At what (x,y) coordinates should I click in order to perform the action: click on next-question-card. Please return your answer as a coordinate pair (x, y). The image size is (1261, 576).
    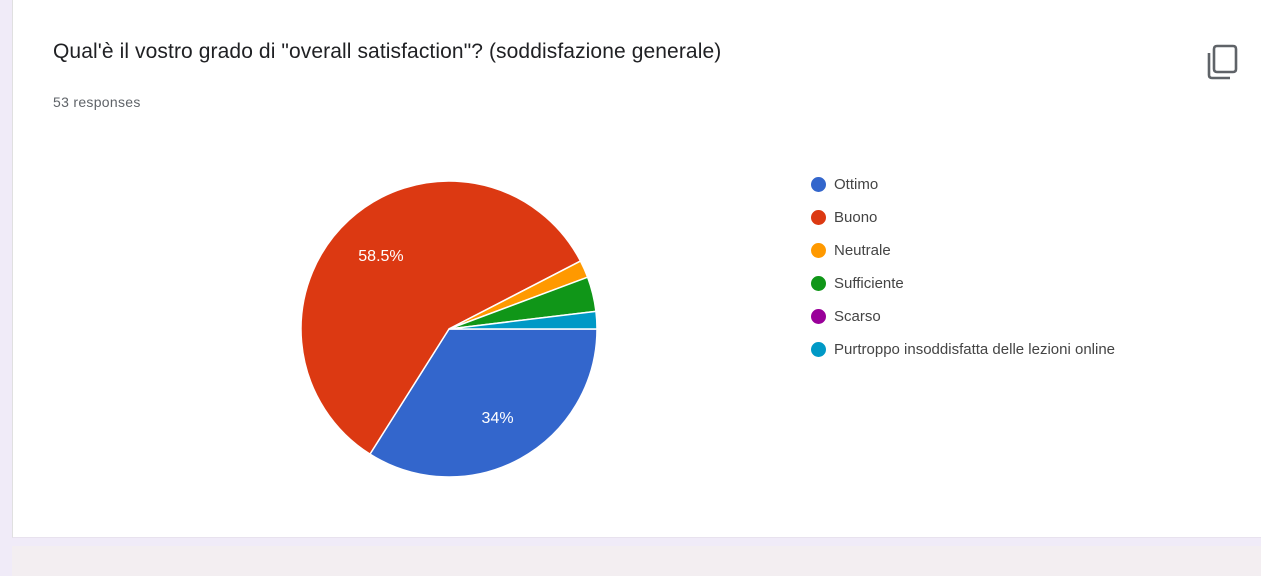
    Looking at the image, I should click on (636, 561).